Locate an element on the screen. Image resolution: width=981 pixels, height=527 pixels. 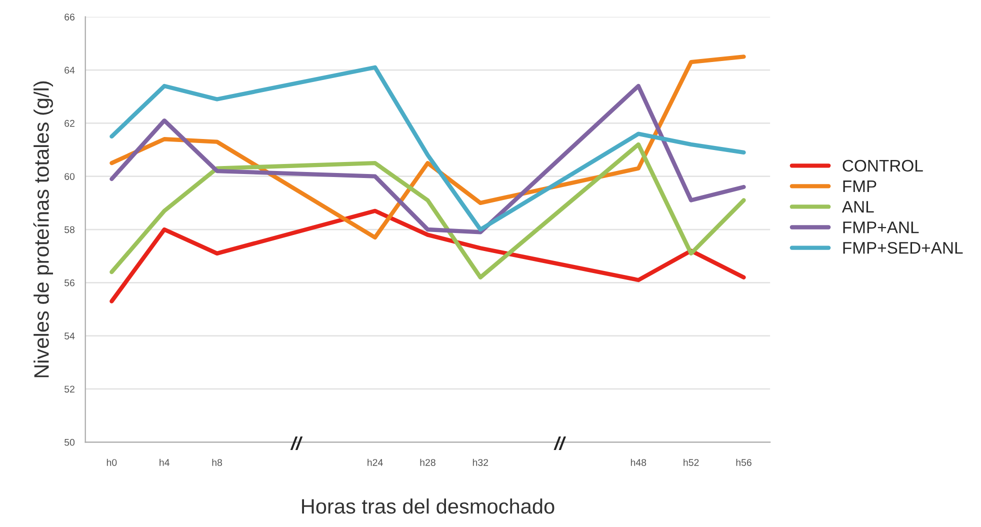
x-axis-title: Horas tras del desmochado is located at coordinates (428, 506).